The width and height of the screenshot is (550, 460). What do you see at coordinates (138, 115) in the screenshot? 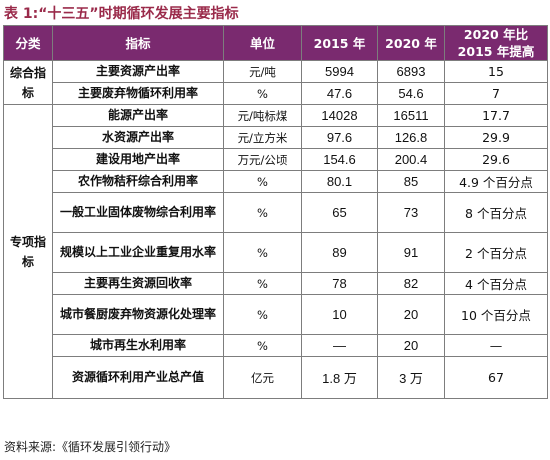
I see `indicator-cell: 能源产出率` at bounding box center [138, 115].